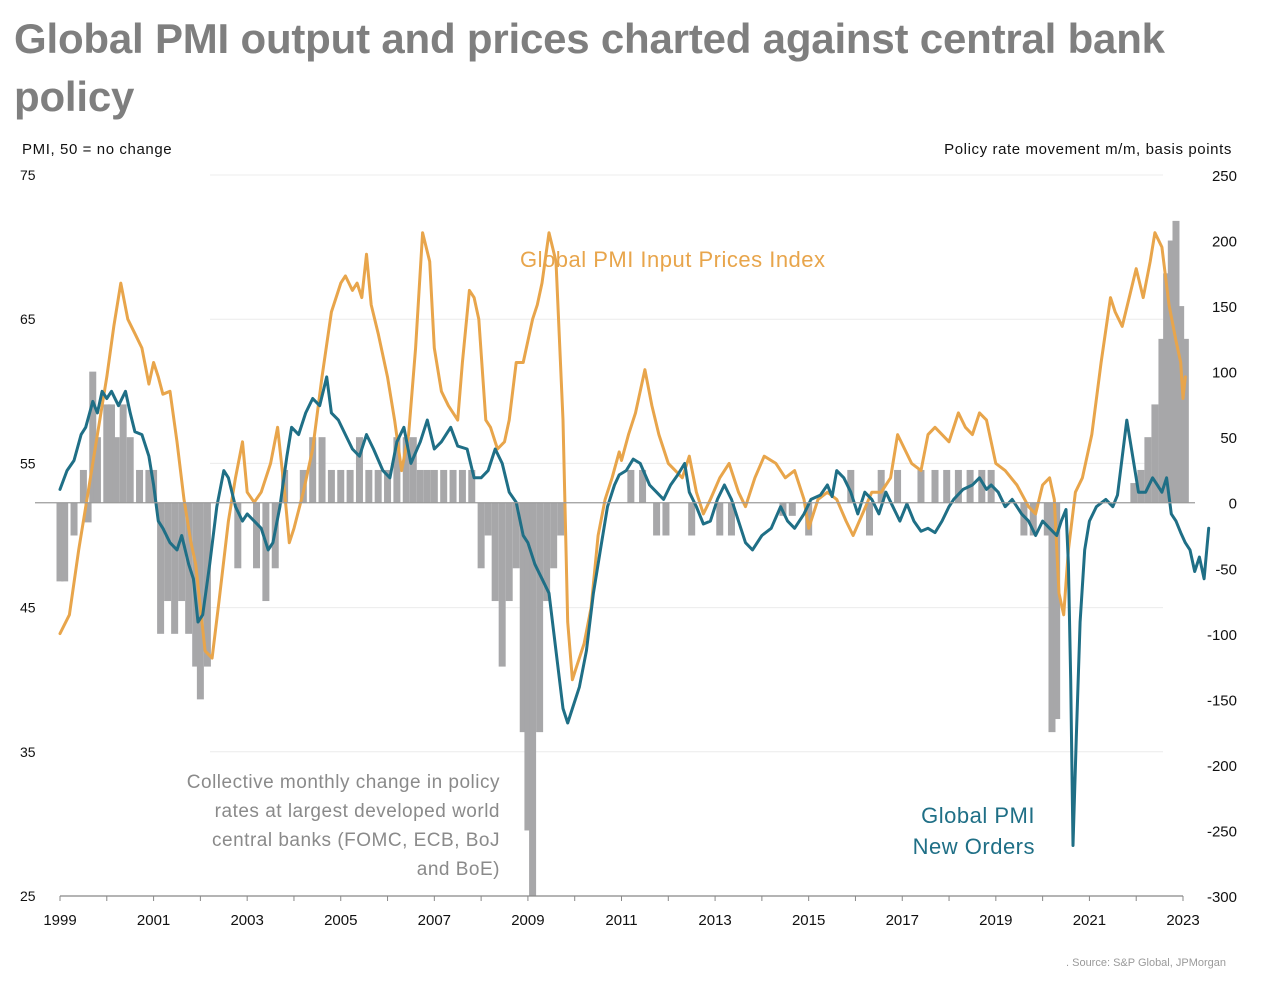  What do you see at coordinates (28, 175) in the screenshot?
I see `left-tick-label: 75` at bounding box center [28, 175].